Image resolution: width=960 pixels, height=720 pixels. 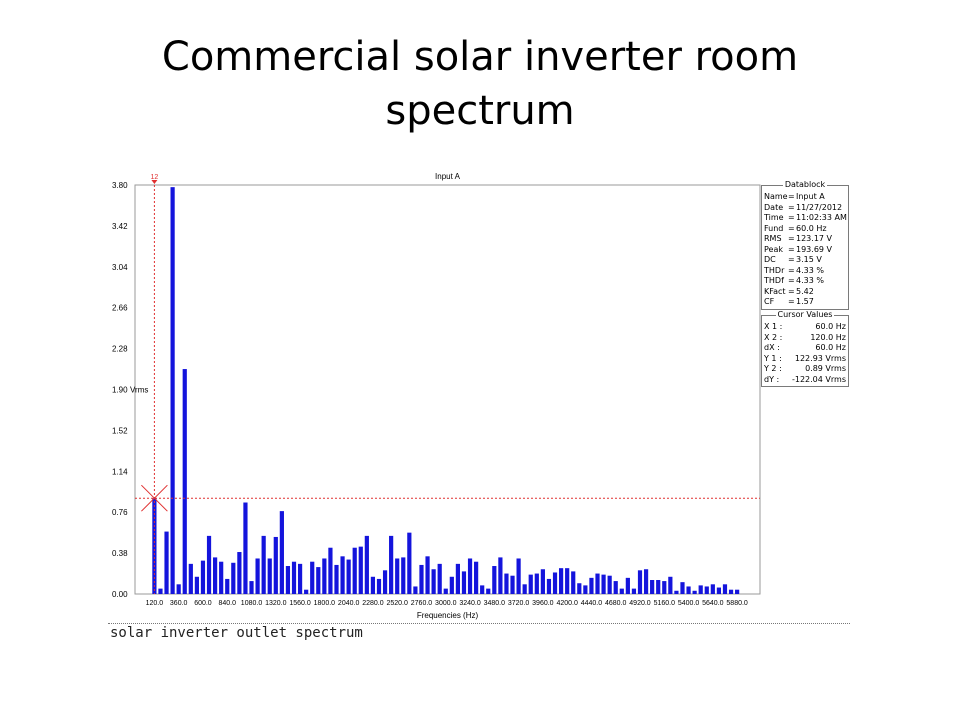 I want to click on x-tick-label: 4200.0, so click(x=567, y=603).